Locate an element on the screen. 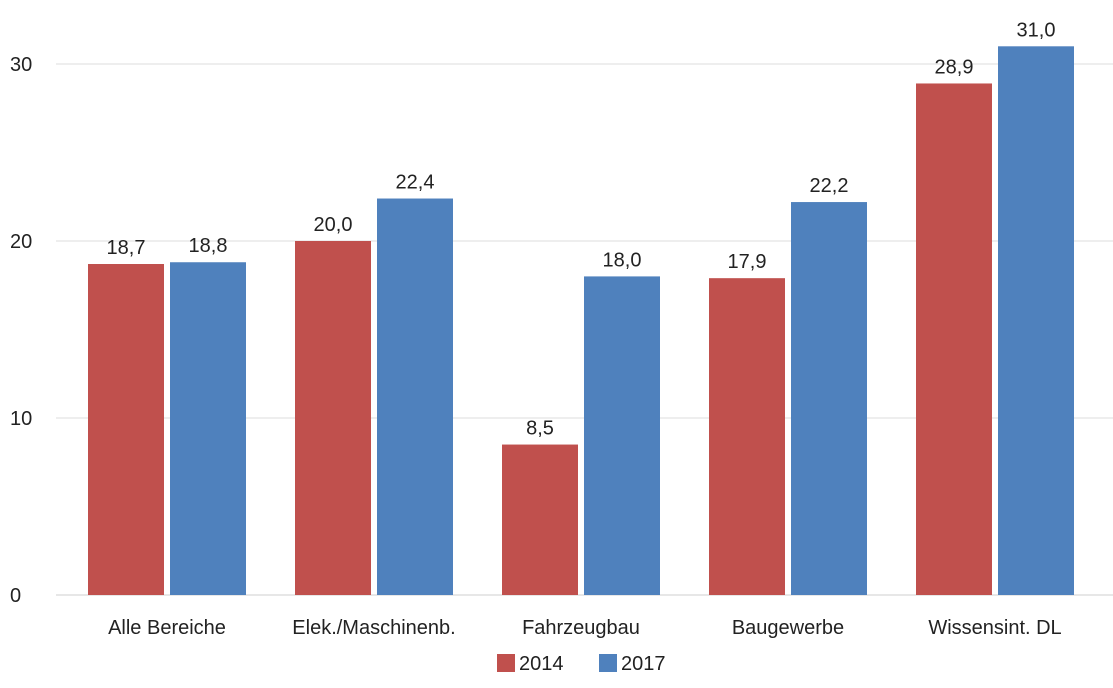 The width and height of the screenshot is (1113, 688). y-axis-ticks: 0 10 20 30 is located at coordinates (21, 330).